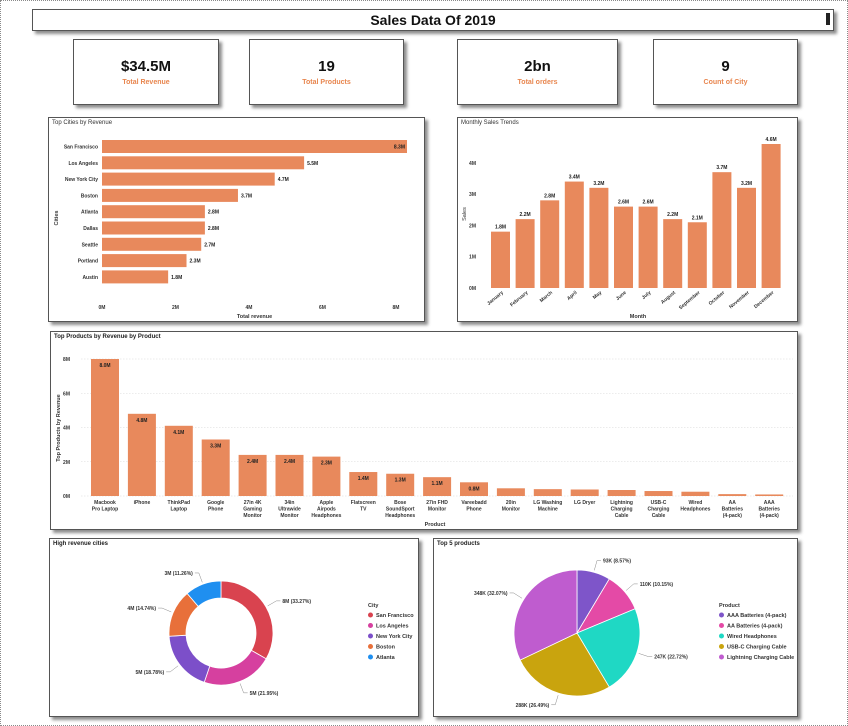 The width and height of the screenshot is (848, 726). What do you see at coordinates (511, 506) in the screenshot?
I see `product-tick-label: 20in Monitor` at bounding box center [511, 506].